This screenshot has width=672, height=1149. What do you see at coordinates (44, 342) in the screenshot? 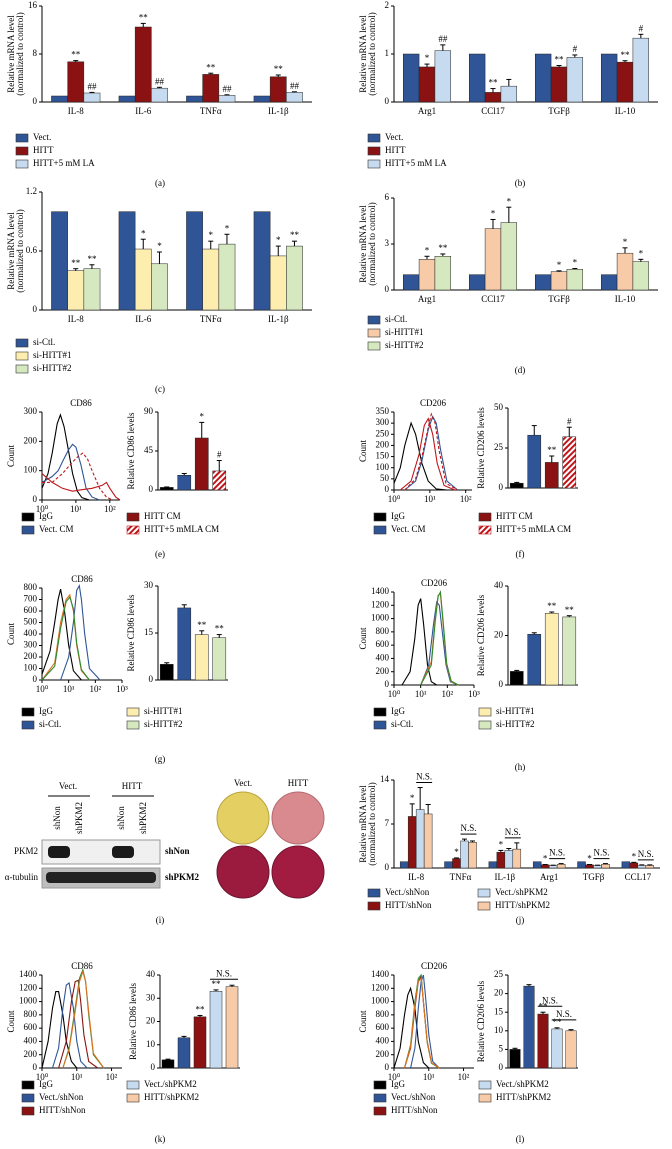
I see `legend-label: si-Ctl.` at bounding box center [44, 342].